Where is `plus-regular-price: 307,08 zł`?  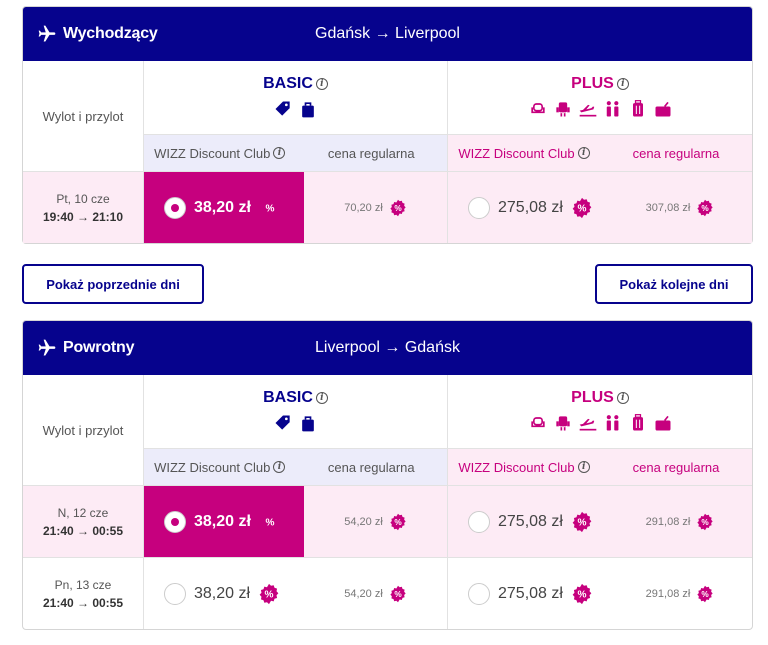 plus-regular-price: 307,08 zł is located at coordinates (668, 207).